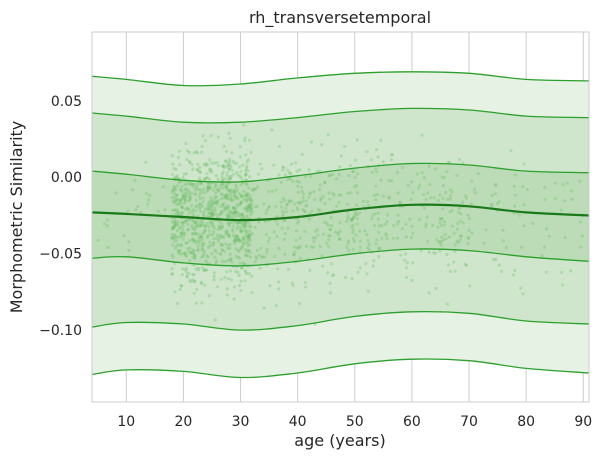 This screenshot has width=602, height=463. I want to click on y-tick-label: −0.10, so click(60, 331).